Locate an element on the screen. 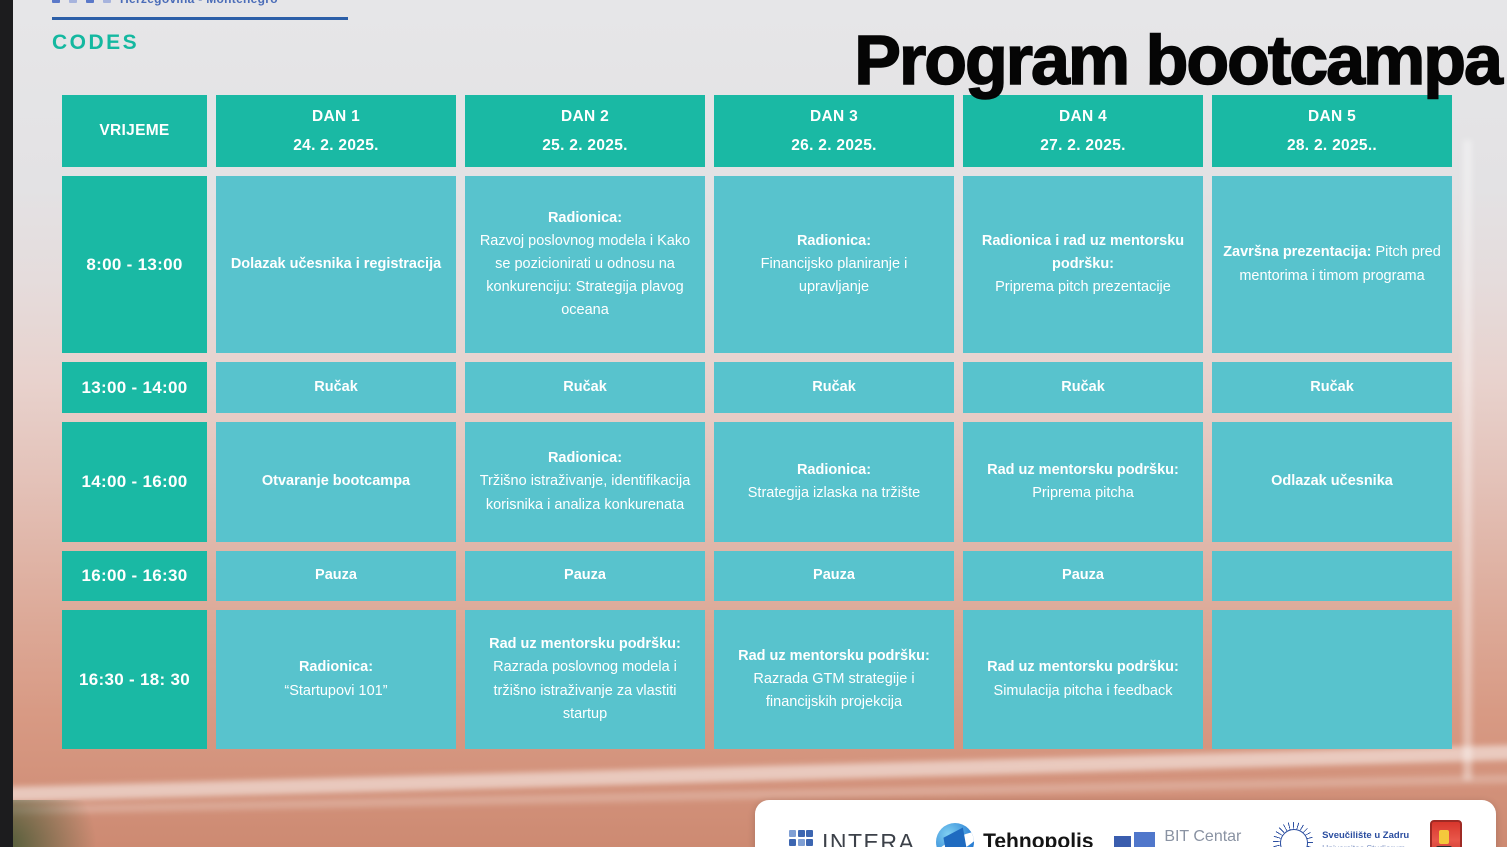 The image size is (1507, 847). time-cell-row-1: 8:00 - 13:00 is located at coordinates (134, 264).